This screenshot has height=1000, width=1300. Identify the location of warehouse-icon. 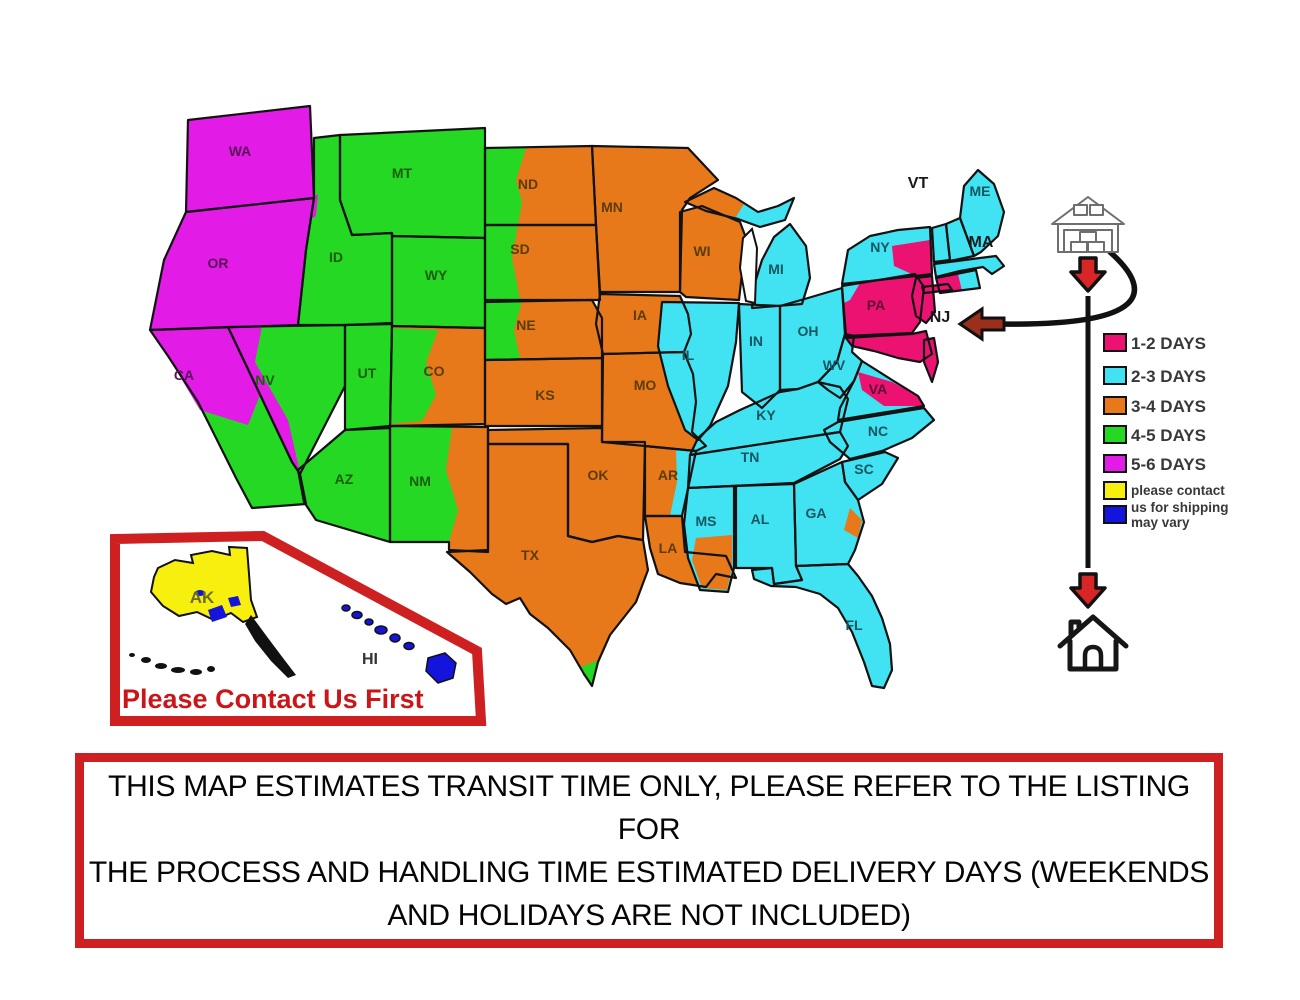
(1088, 224).